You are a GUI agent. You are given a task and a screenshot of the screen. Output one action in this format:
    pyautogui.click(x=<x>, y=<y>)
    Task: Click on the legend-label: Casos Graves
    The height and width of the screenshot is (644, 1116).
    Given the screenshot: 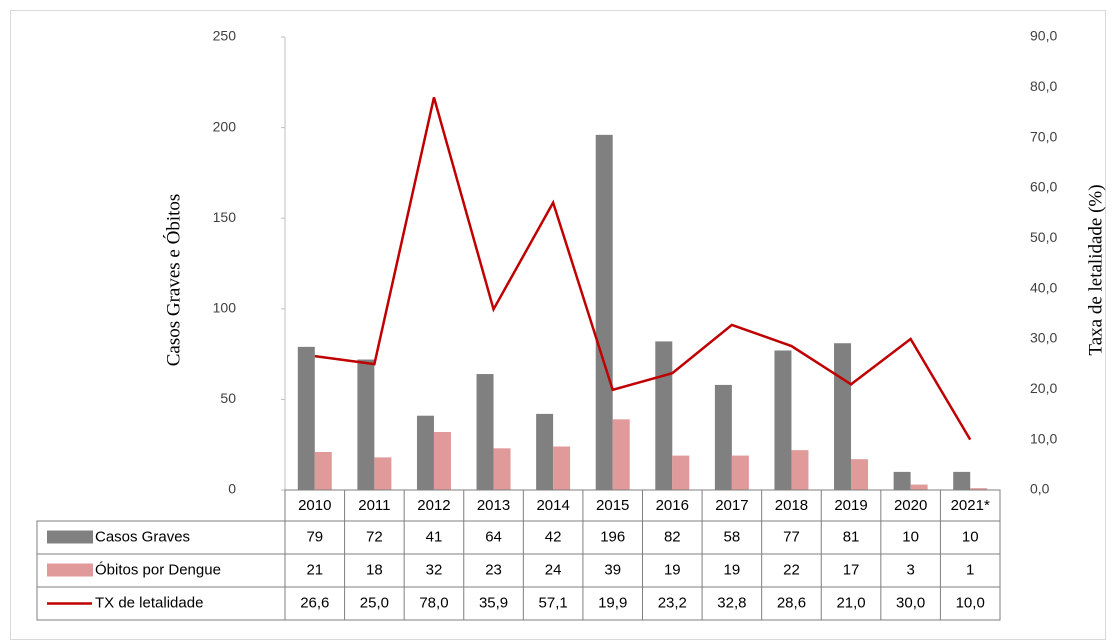 What is the action you would take?
    pyautogui.click(x=142, y=536)
    